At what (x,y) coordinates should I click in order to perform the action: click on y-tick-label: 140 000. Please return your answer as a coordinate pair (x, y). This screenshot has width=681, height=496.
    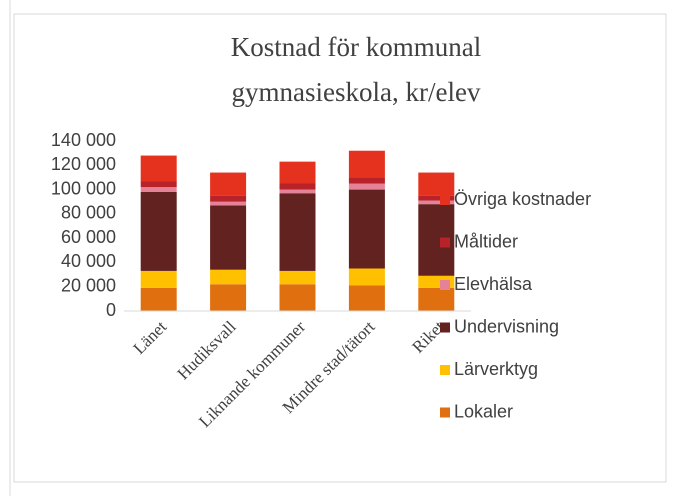
    Looking at the image, I should click on (83, 140).